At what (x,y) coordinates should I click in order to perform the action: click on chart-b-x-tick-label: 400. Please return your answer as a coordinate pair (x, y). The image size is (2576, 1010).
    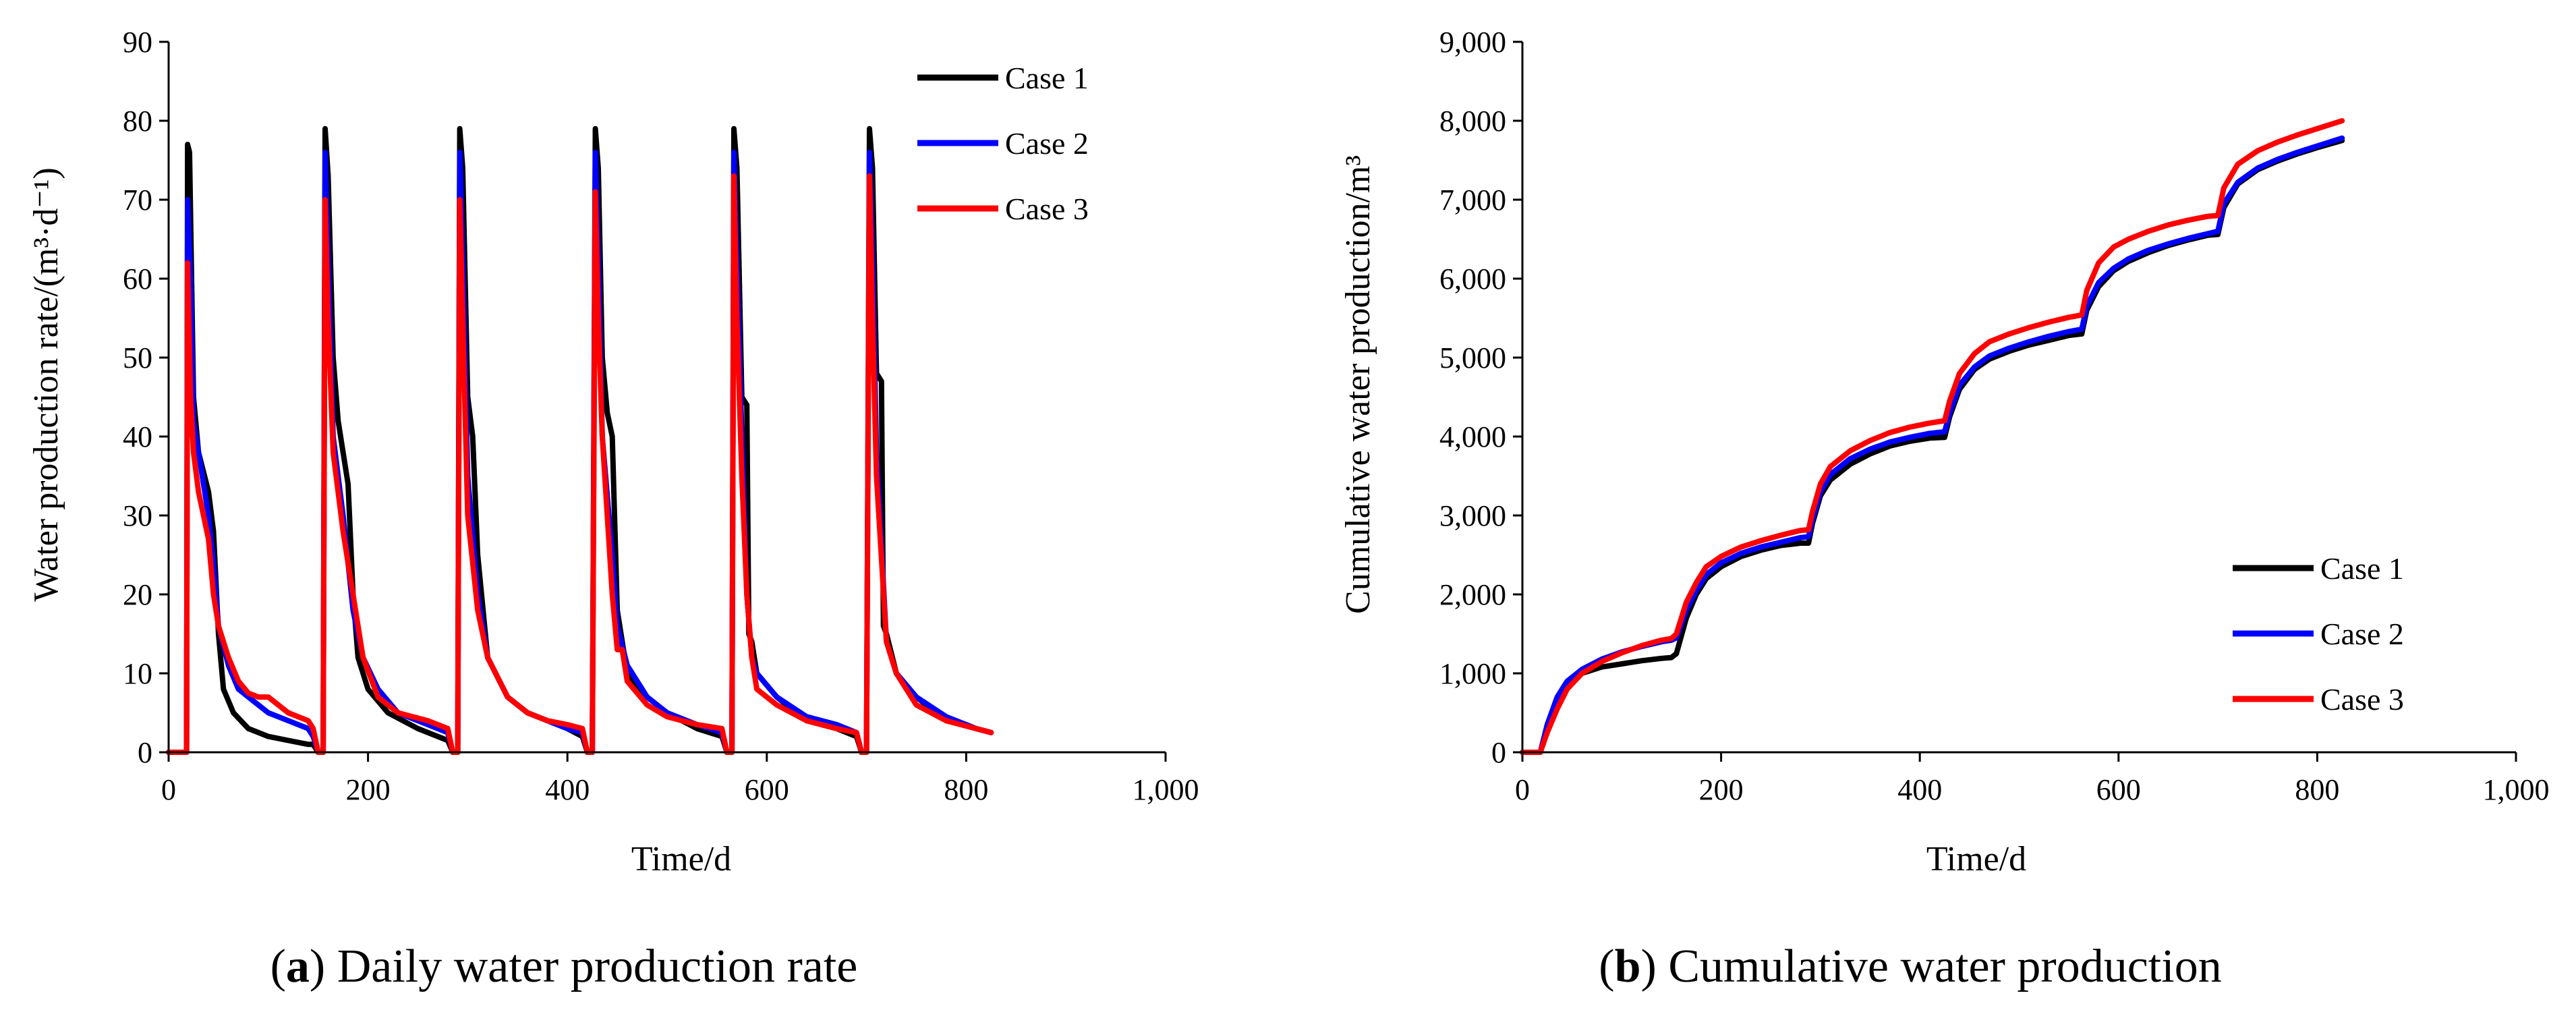
    Looking at the image, I should click on (1919, 789).